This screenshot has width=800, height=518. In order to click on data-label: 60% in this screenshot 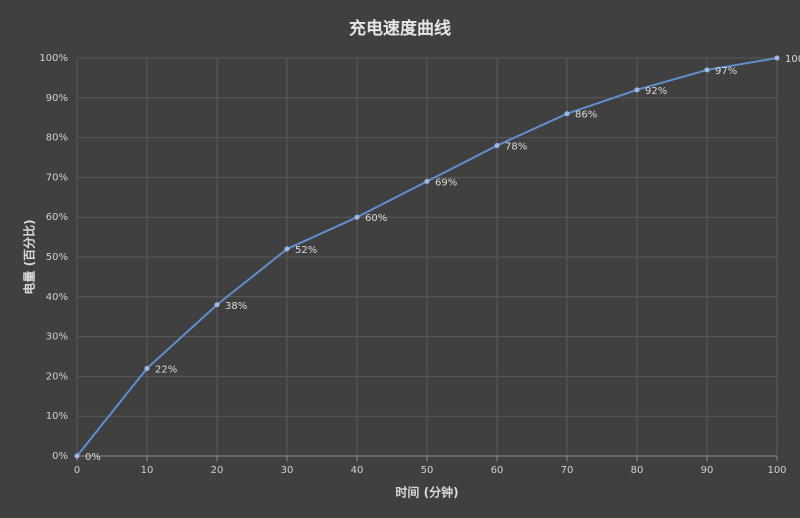, I will do `click(376, 218)`.